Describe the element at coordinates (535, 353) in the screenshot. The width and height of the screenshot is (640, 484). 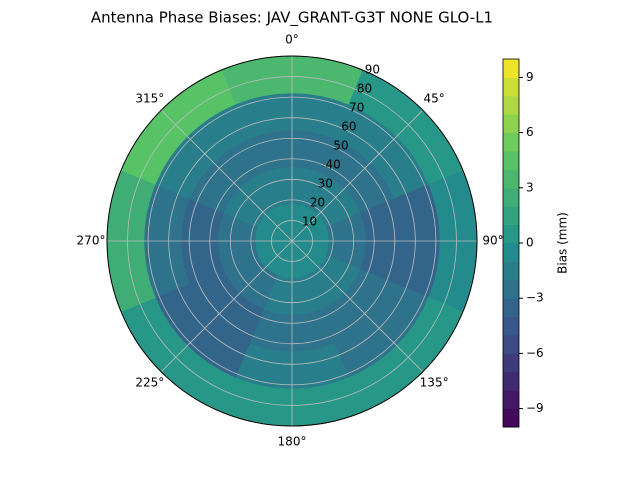
I see `colorbar-tick-label: −6` at that location.